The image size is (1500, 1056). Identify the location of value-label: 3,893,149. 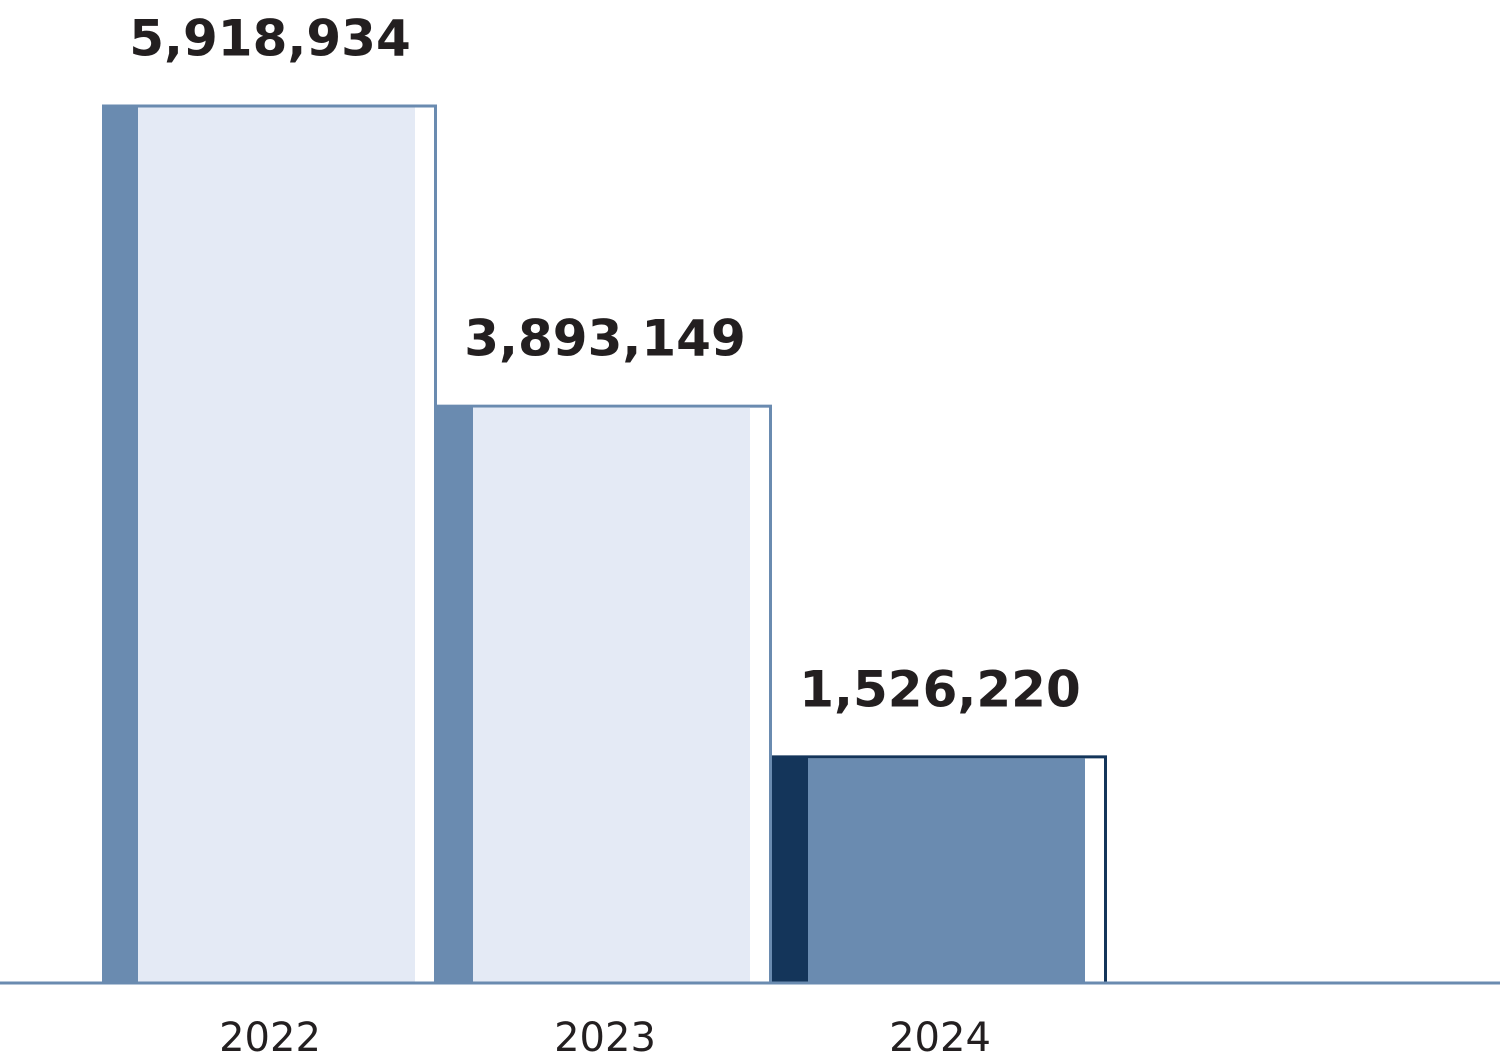
(605, 339).